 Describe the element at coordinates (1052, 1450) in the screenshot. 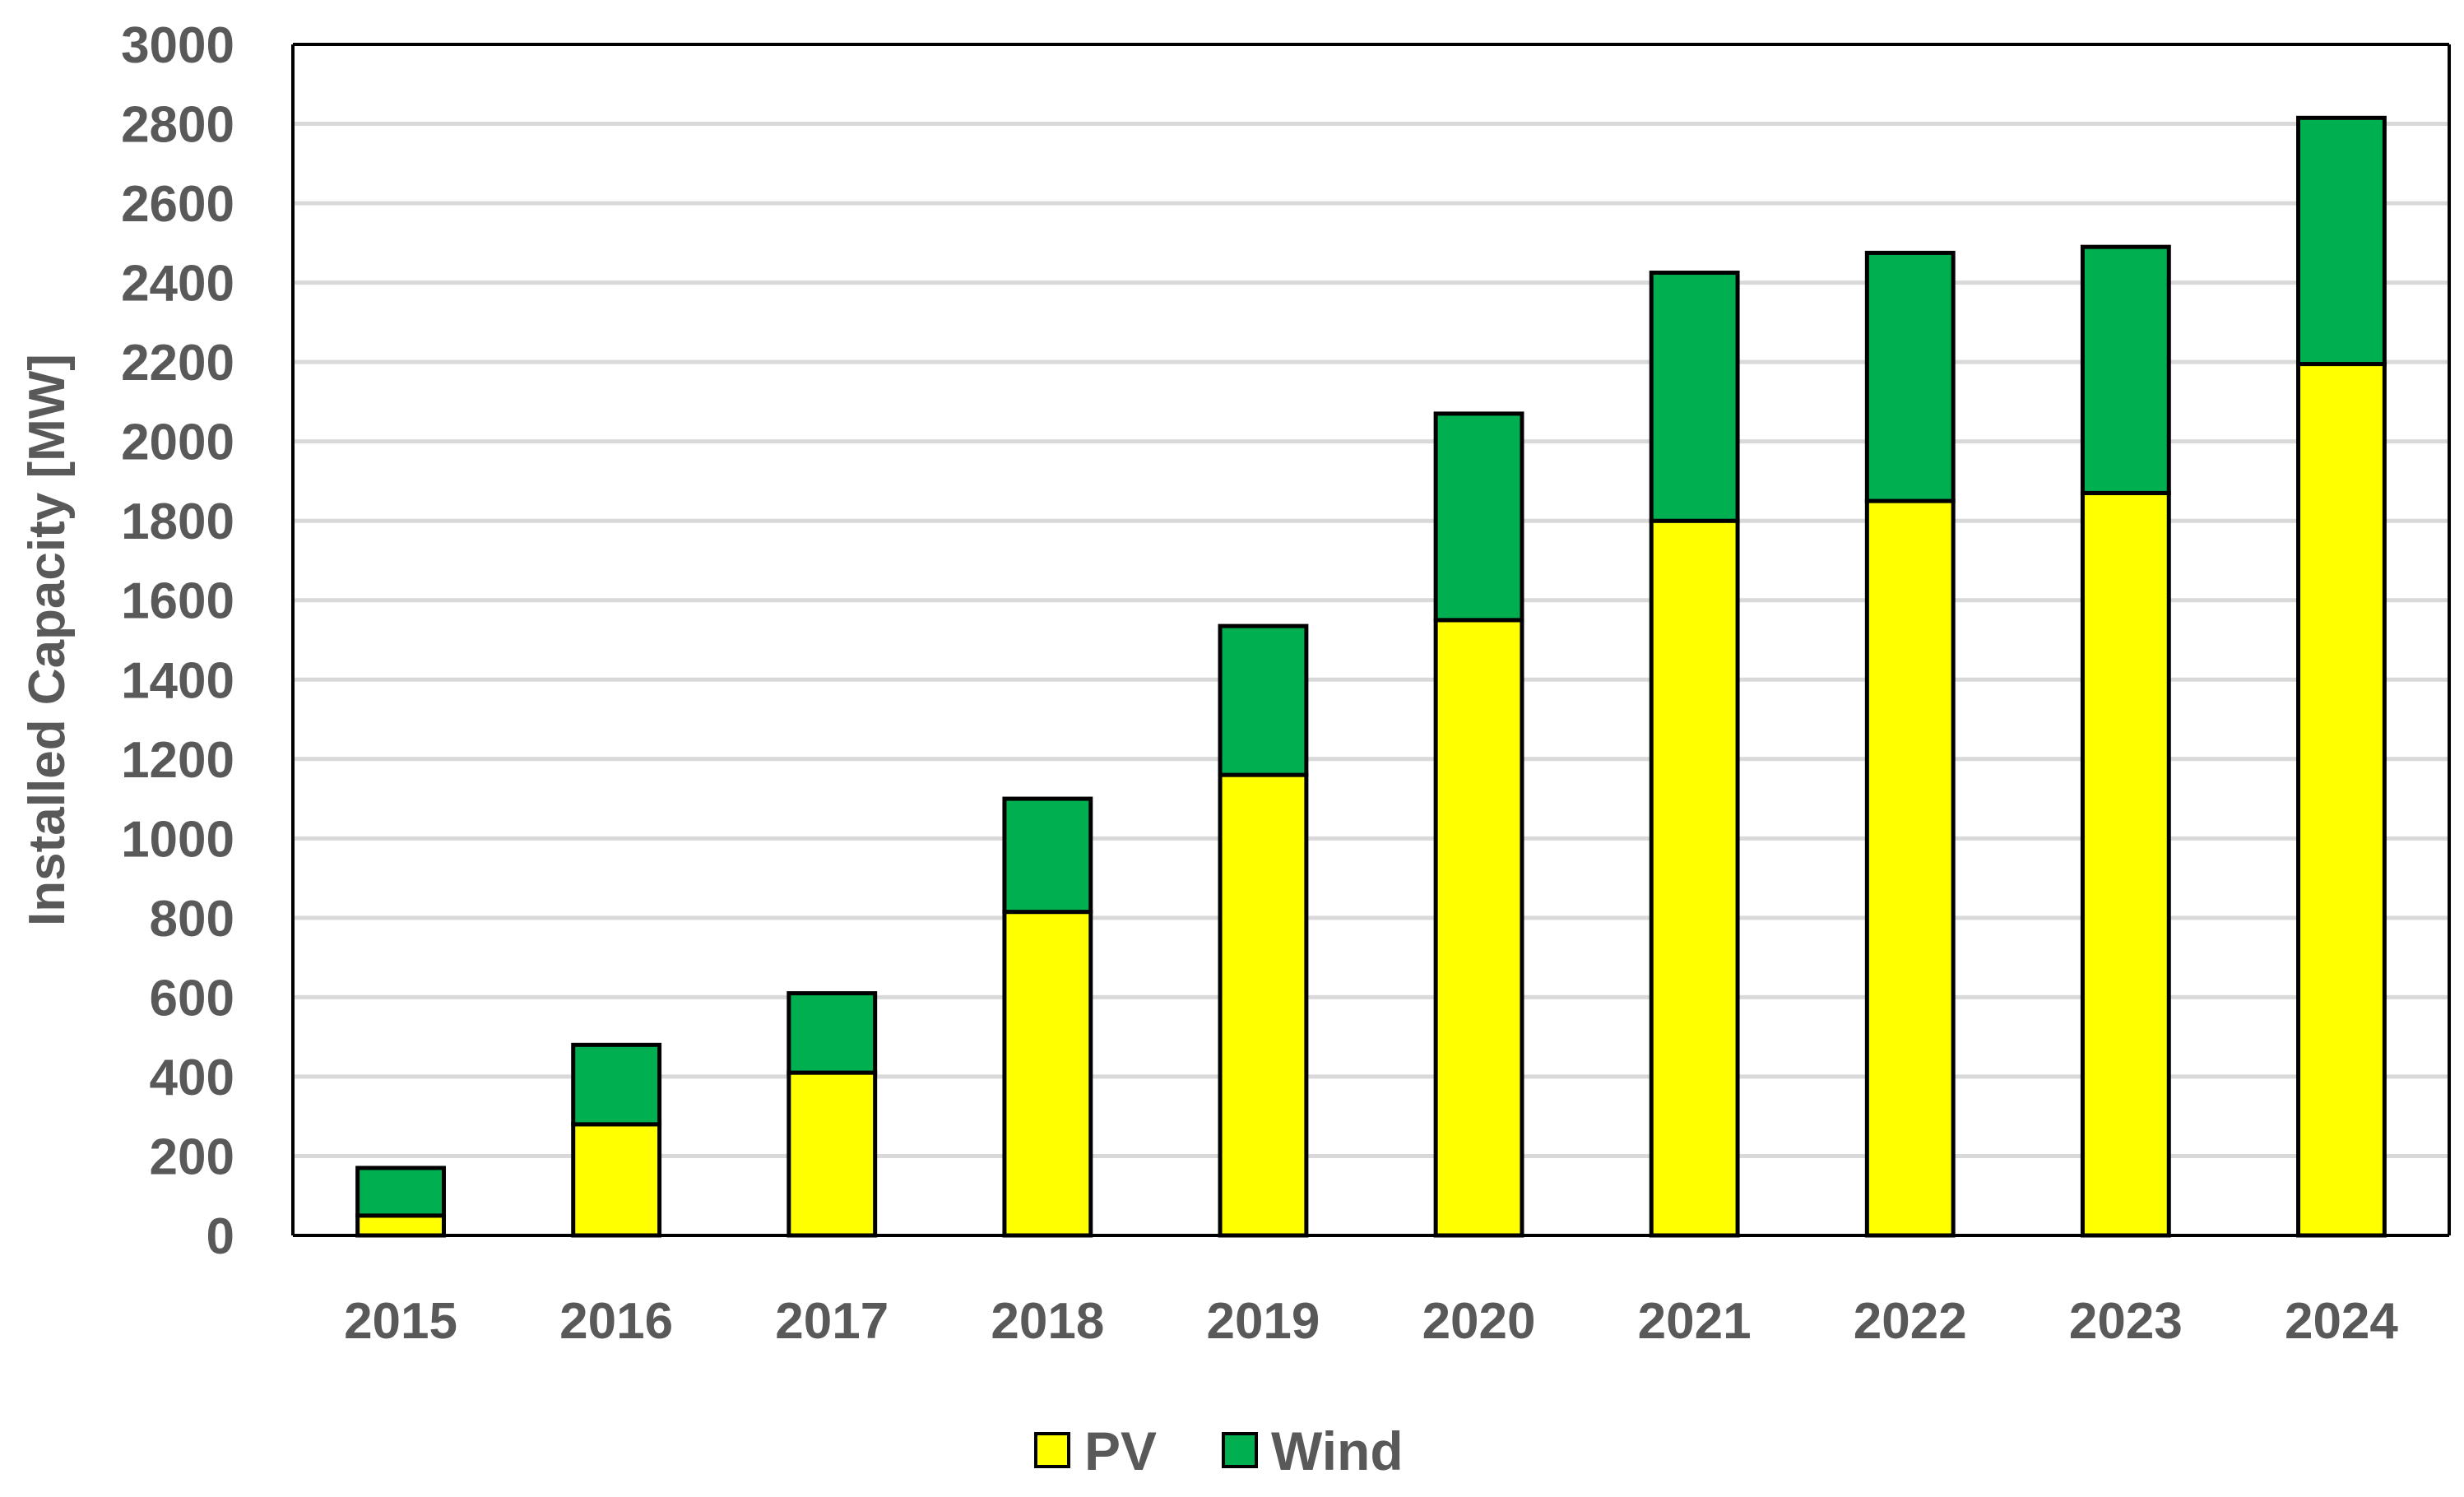

I see `legend-swatch-pv` at that location.